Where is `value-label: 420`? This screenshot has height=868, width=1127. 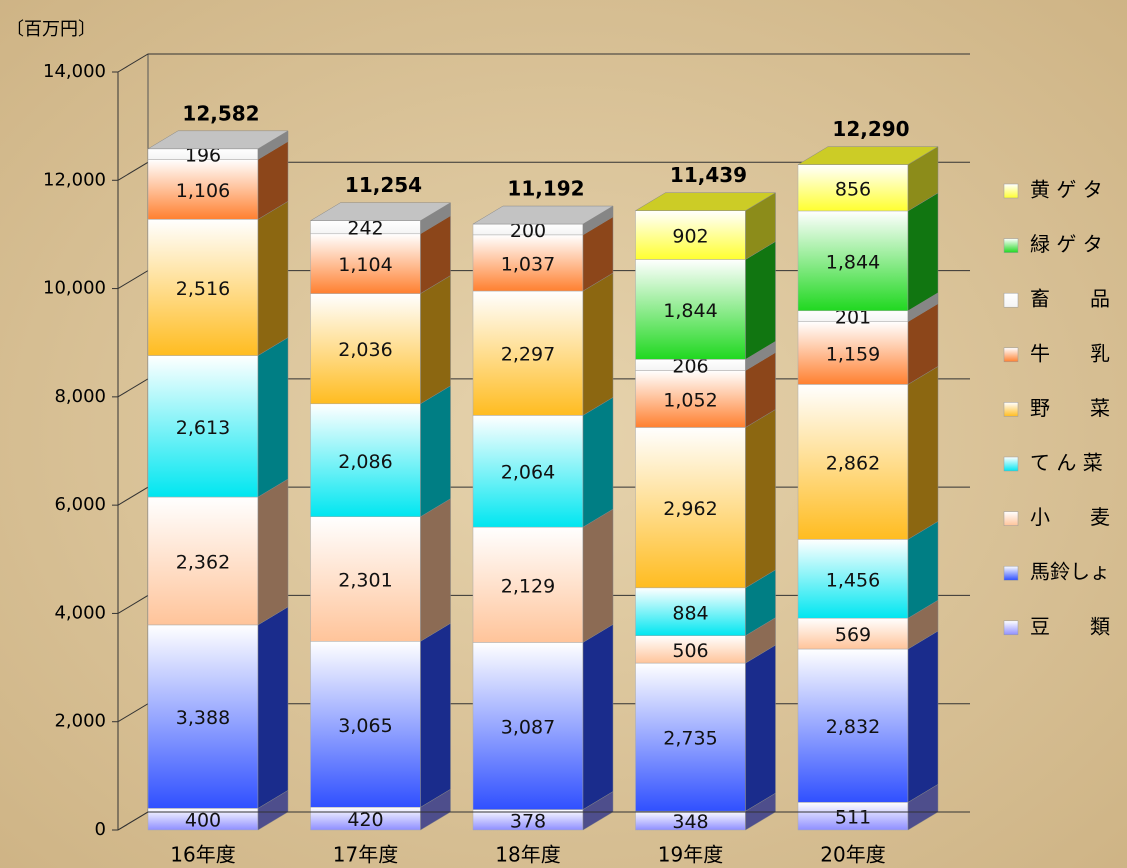 value-label: 420 is located at coordinates (365, 820).